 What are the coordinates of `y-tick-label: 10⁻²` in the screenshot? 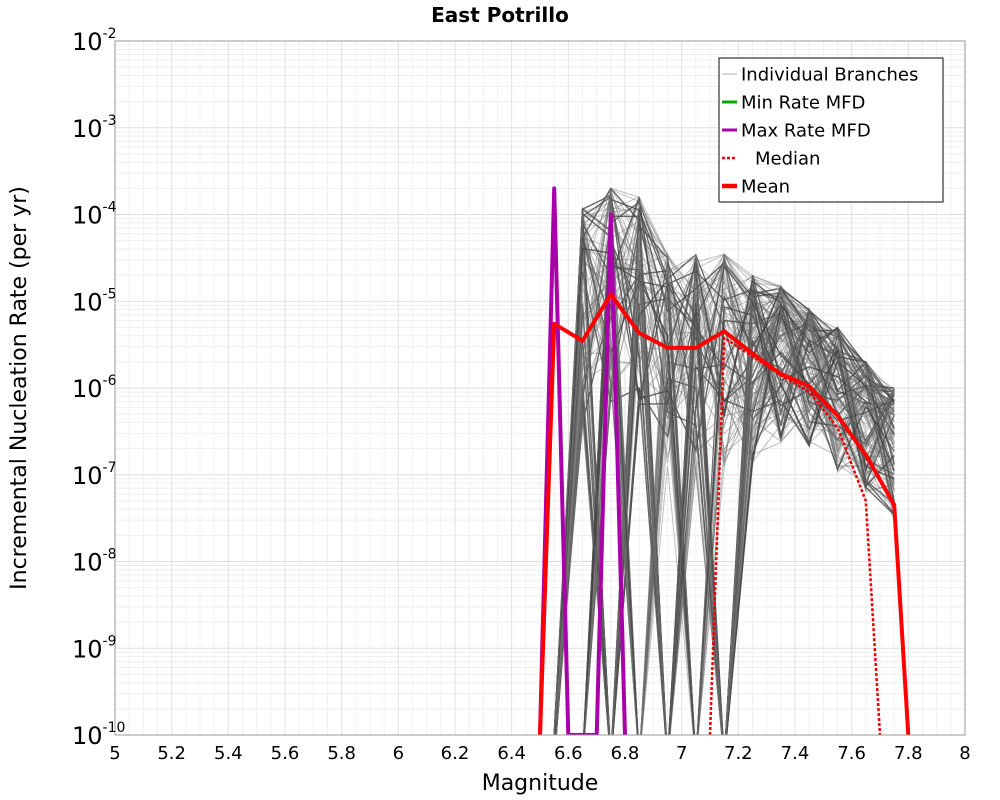 It's located at (94, 41).